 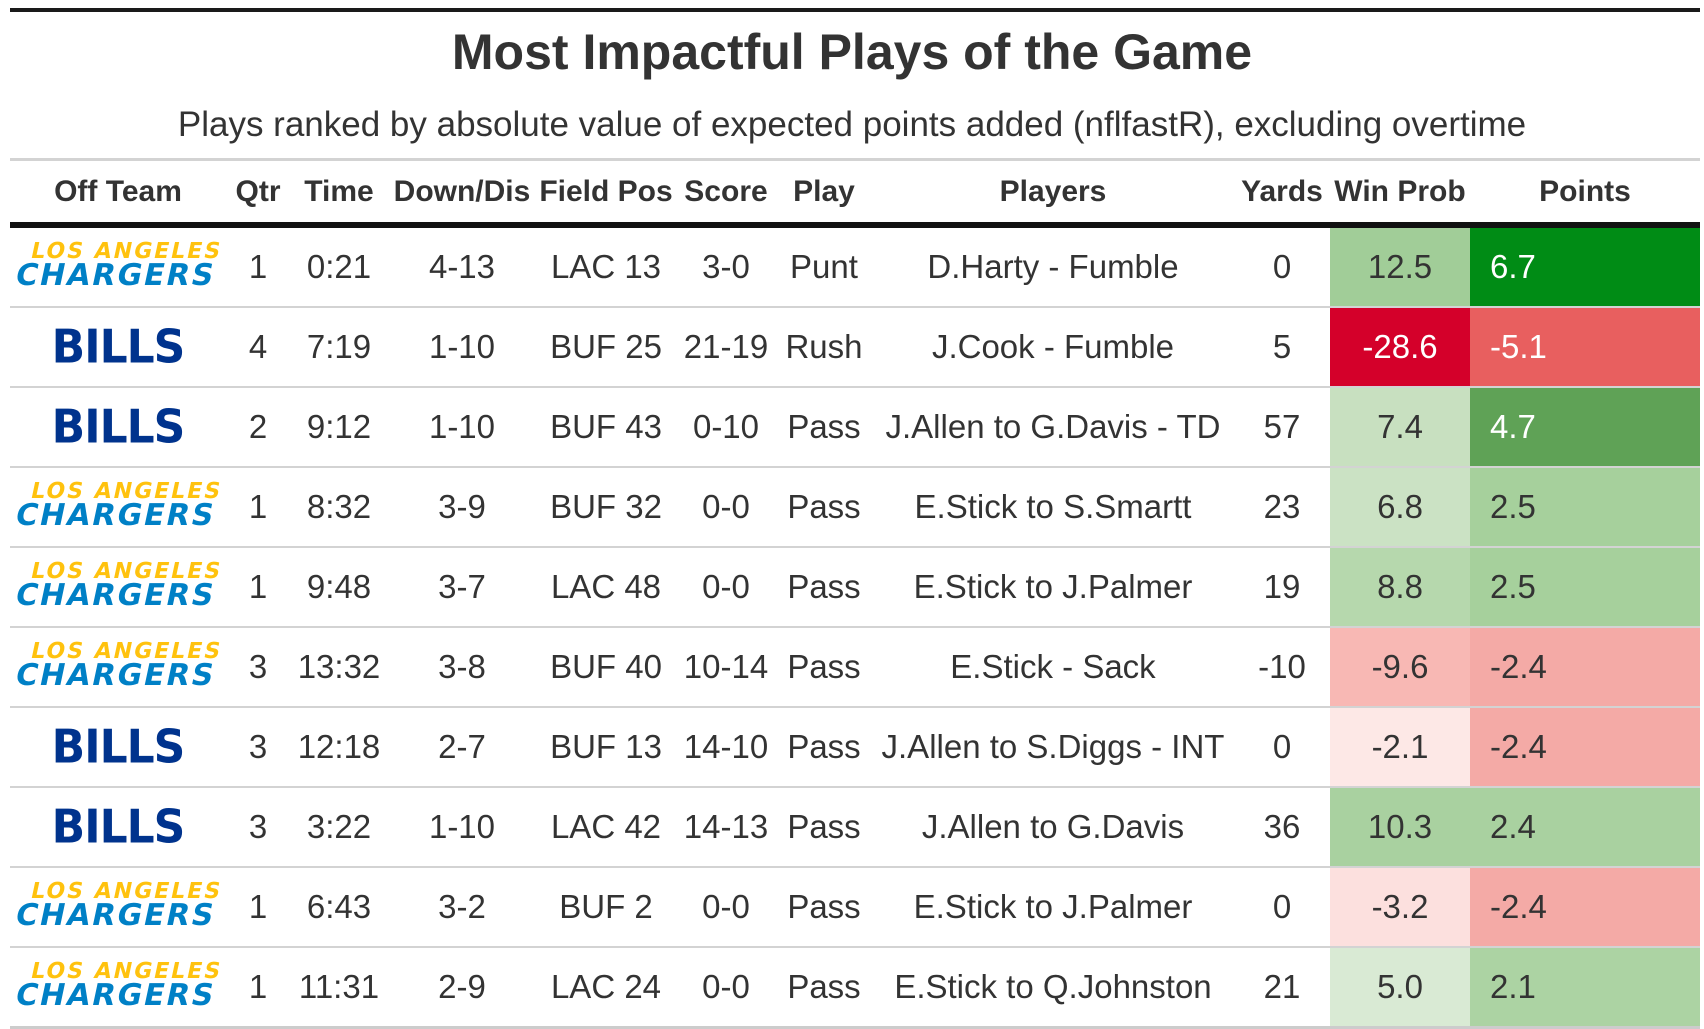 I want to click on points-cell: -2.4, so click(x=1585, y=747).